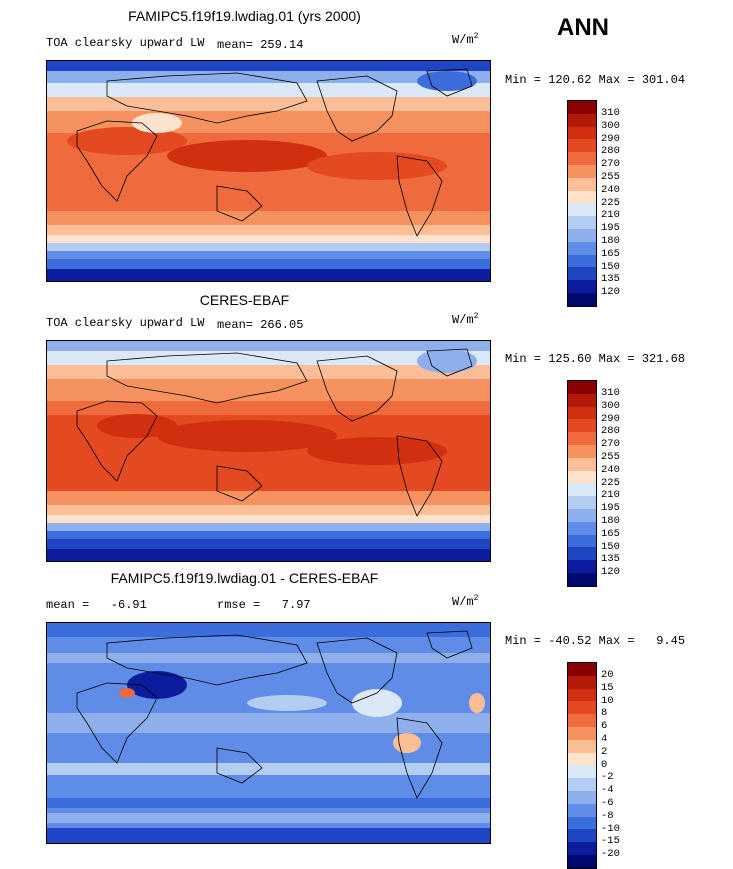 This screenshot has height=869, width=733. I want to click on cb1-label: 180, so click(610, 240).